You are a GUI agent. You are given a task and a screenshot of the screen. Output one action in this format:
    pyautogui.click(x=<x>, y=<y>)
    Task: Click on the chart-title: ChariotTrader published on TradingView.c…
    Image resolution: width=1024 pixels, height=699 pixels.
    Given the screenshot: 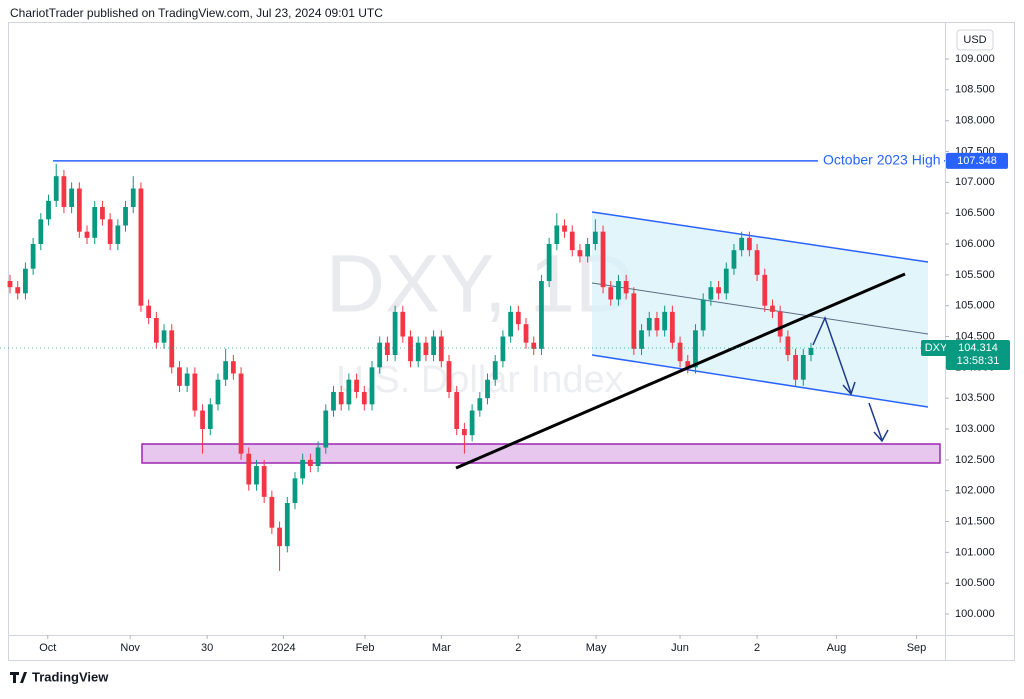 What is the action you would take?
    pyautogui.click(x=196, y=13)
    